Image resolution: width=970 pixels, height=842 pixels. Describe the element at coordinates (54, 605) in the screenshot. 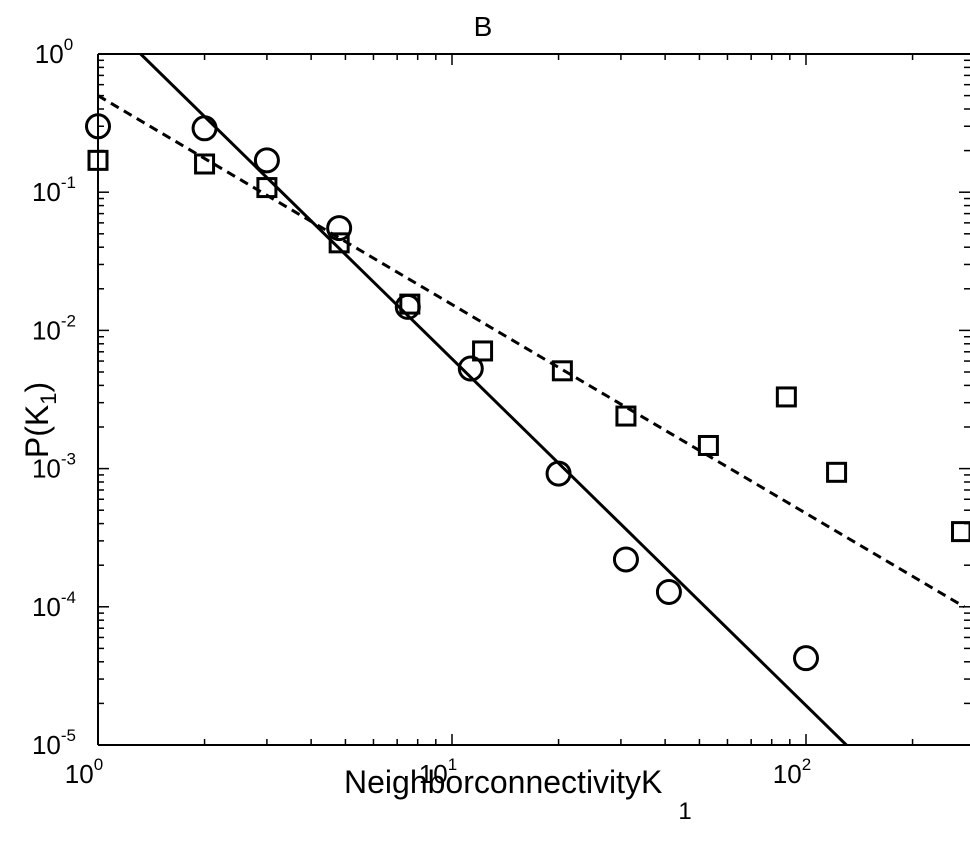

I see `y-tick-label: 10⁻⁴` at that location.